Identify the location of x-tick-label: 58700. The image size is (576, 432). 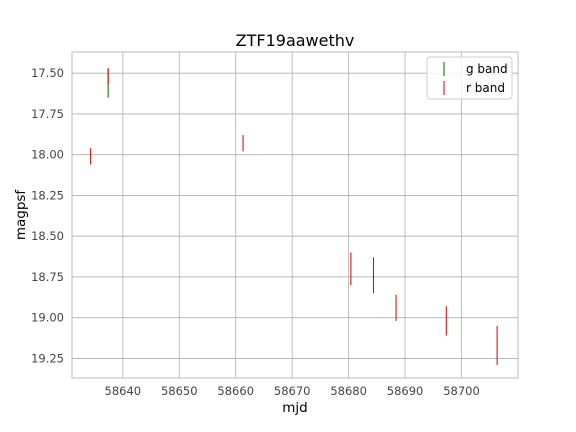
(461, 391).